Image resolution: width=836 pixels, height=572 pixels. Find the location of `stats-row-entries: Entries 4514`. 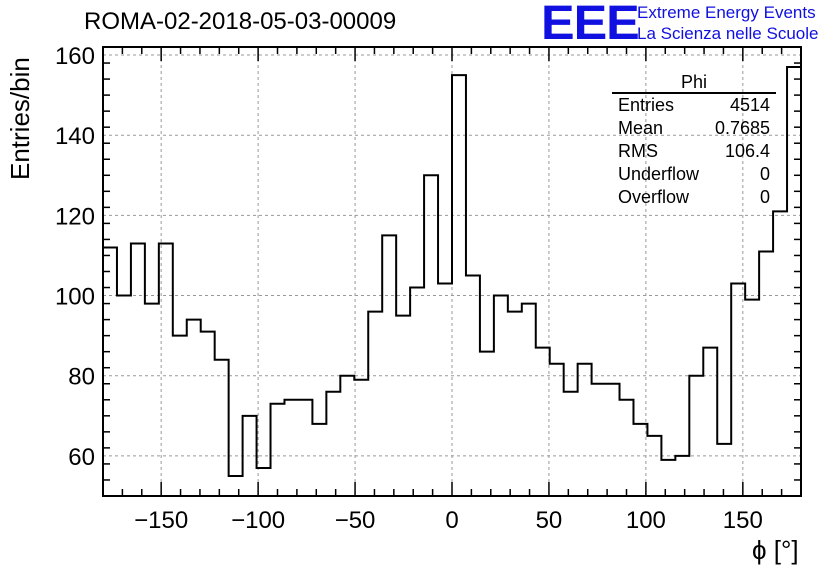

stats-row-entries: Entries 4514 is located at coordinates (694, 105).